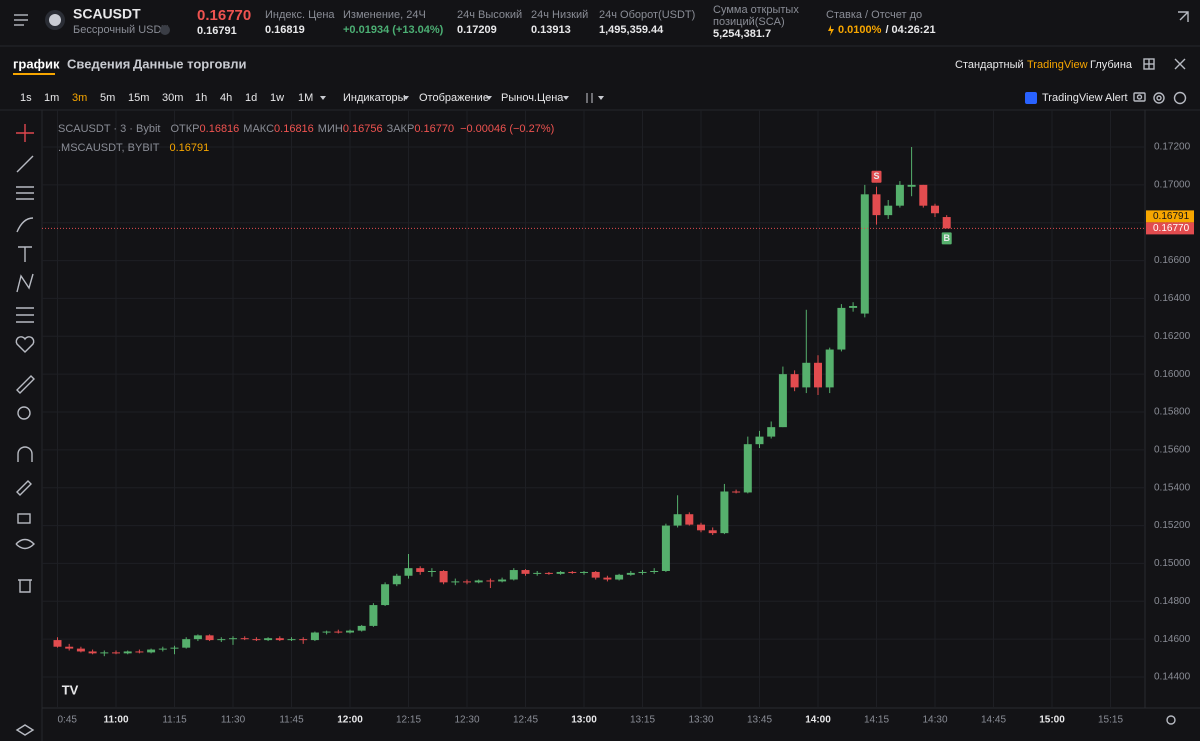 The height and width of the screenshot is (741, 1200). I want to click on trend-line-tool, so click(25, 164).